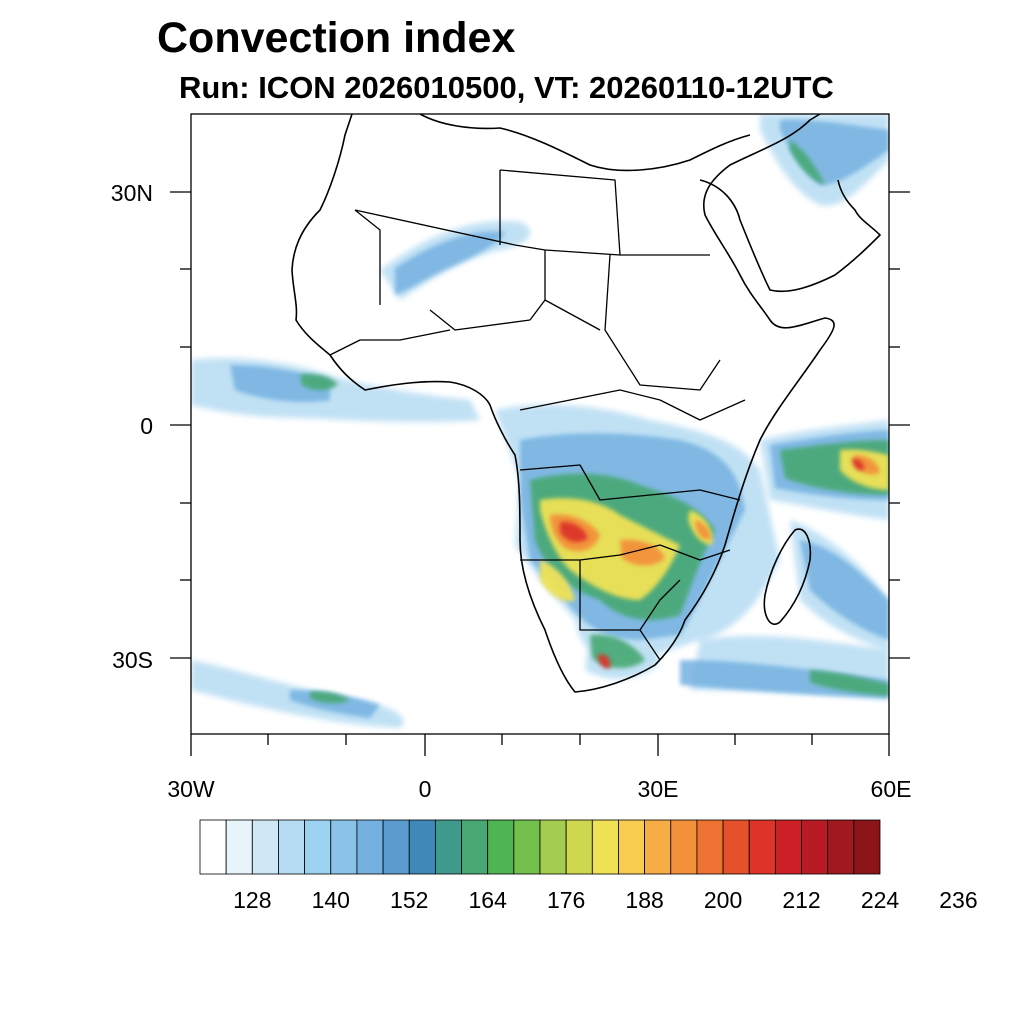  Describe the element at coordinates (132, 660) in the screenshot. I see `lat-label-30s: 30S` at that location.